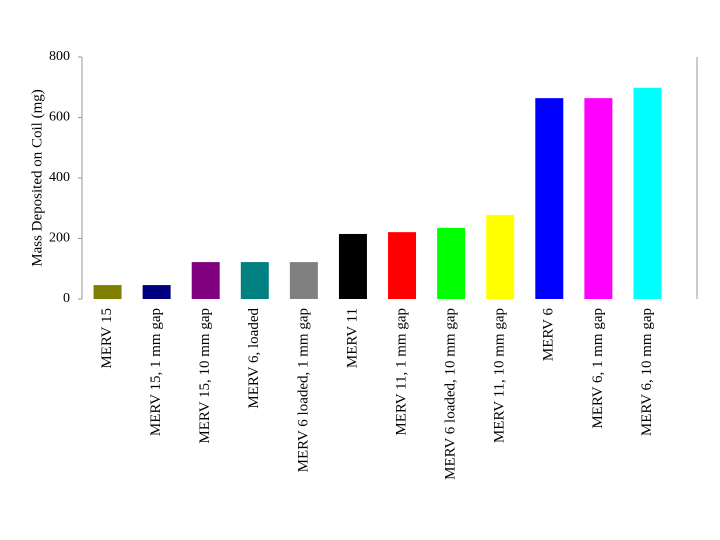  What do you see at coordinates (205, 376) in the screenshot?
I see `x-tick-label: MERV 15, 10 mm gap` at bounding box center [205, 376].